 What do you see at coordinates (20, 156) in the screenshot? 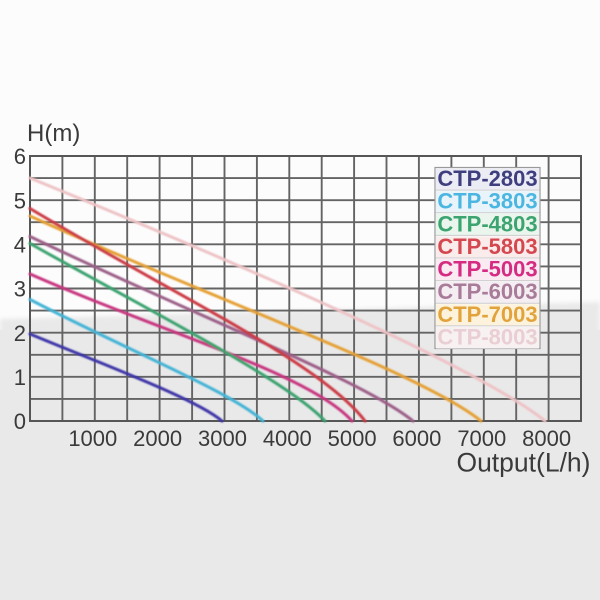
I see `svg-text: 6` at bounding box center [20, 156].